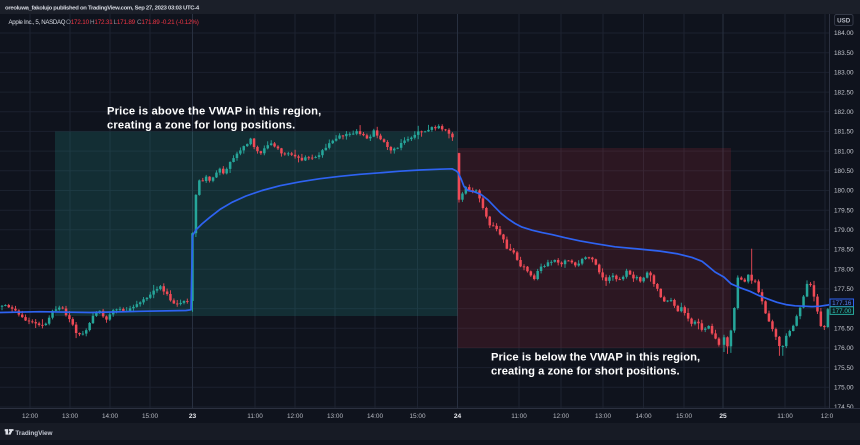 Image resolution: width=860 pixels, height=445 pixels. Describe the element at coordinates (842, 311) in the screenshot. I see `svg-text: 177.00` at that location.